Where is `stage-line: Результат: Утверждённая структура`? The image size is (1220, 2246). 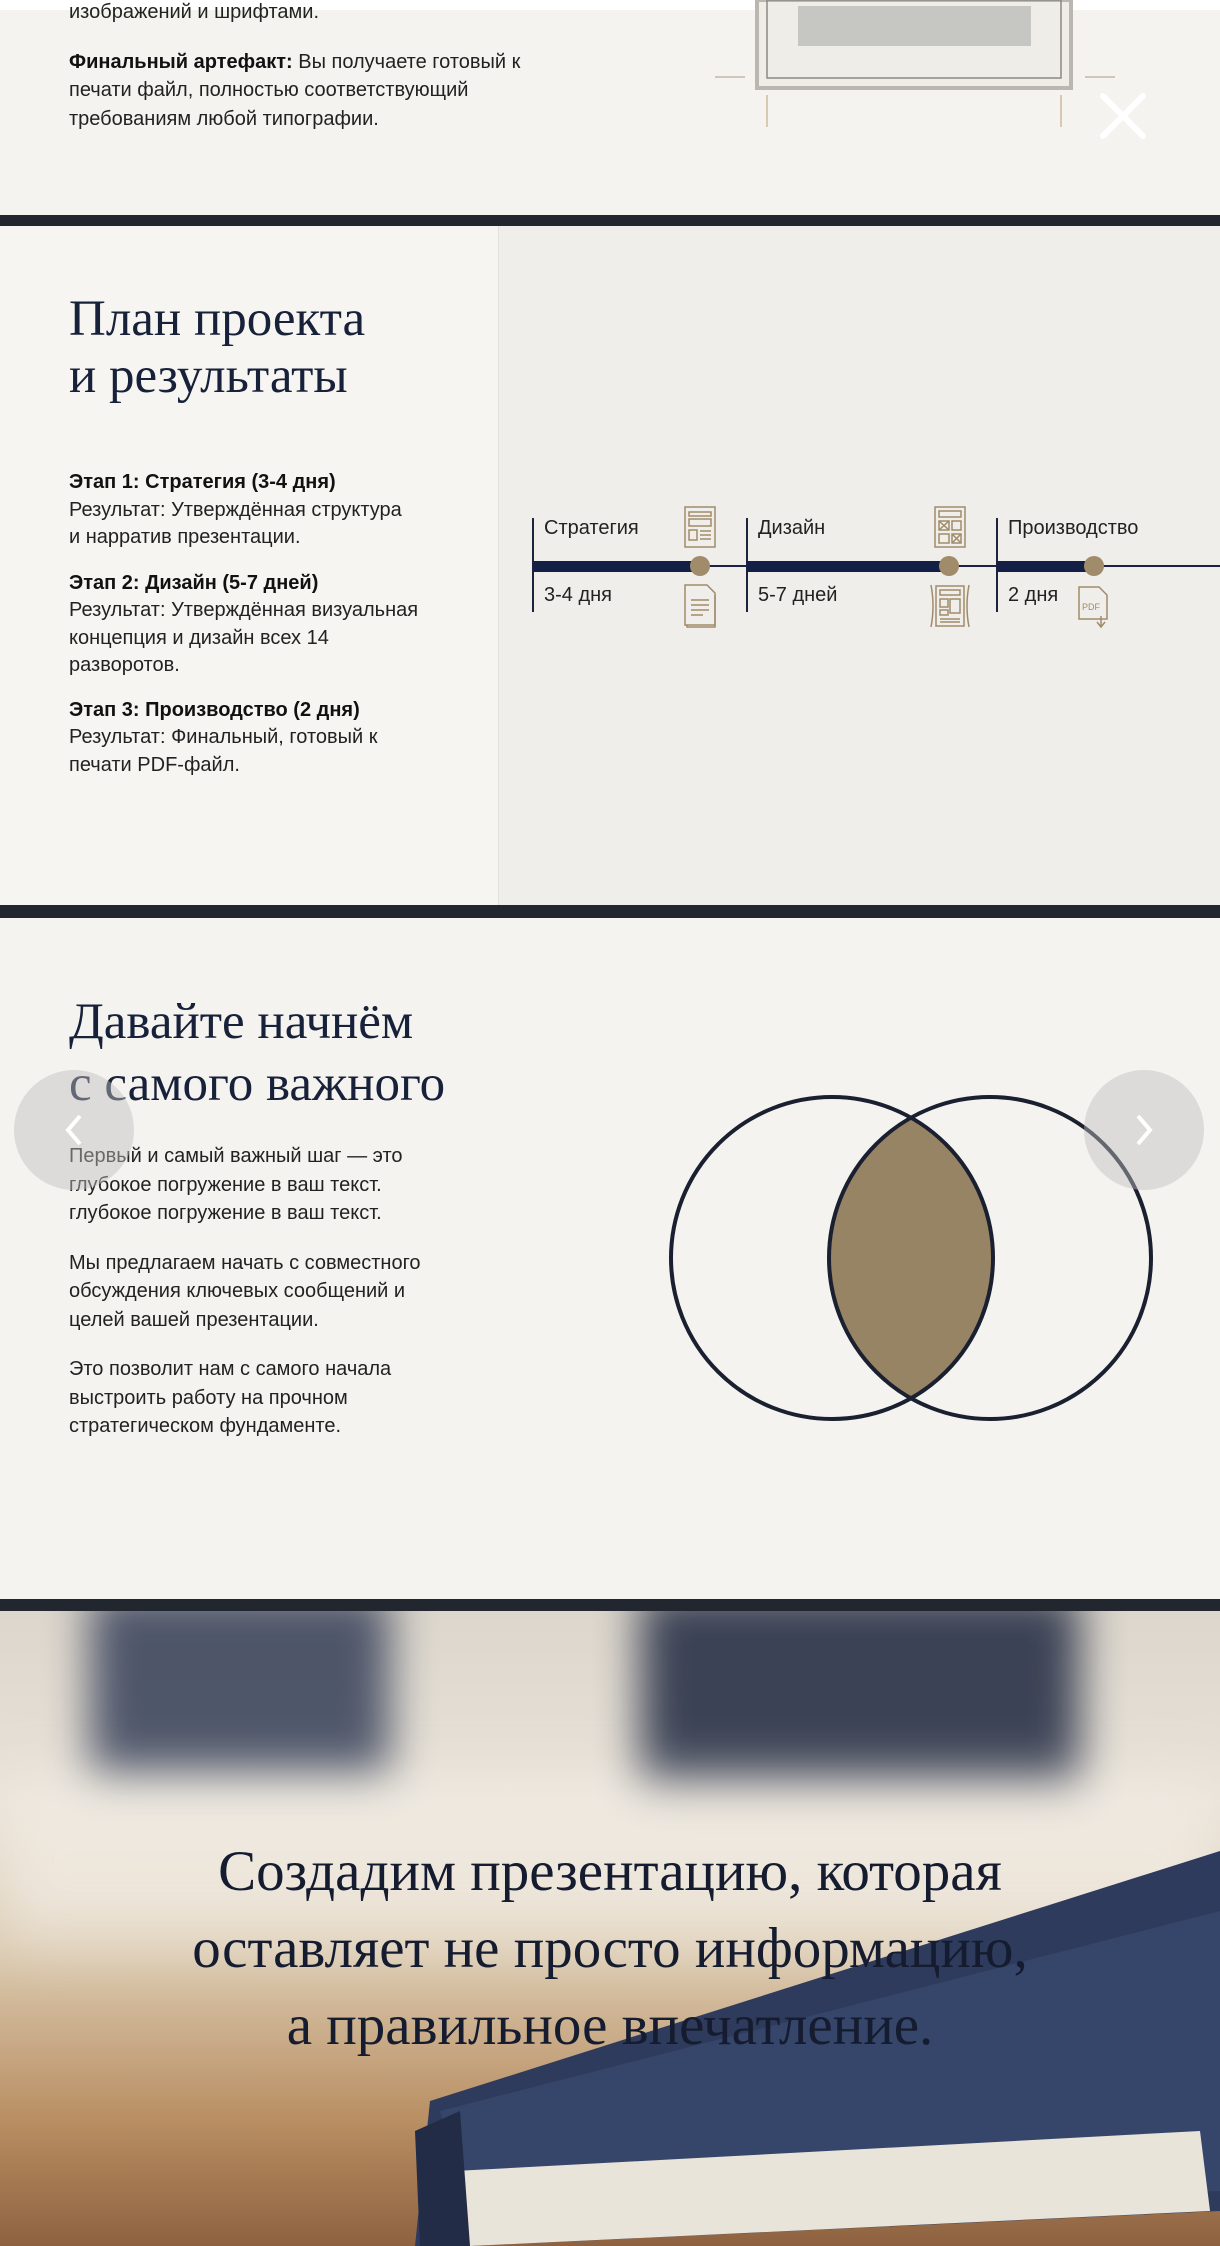 stage-line: Результат: Утверждённая структура is located at coordinates (235, 509).